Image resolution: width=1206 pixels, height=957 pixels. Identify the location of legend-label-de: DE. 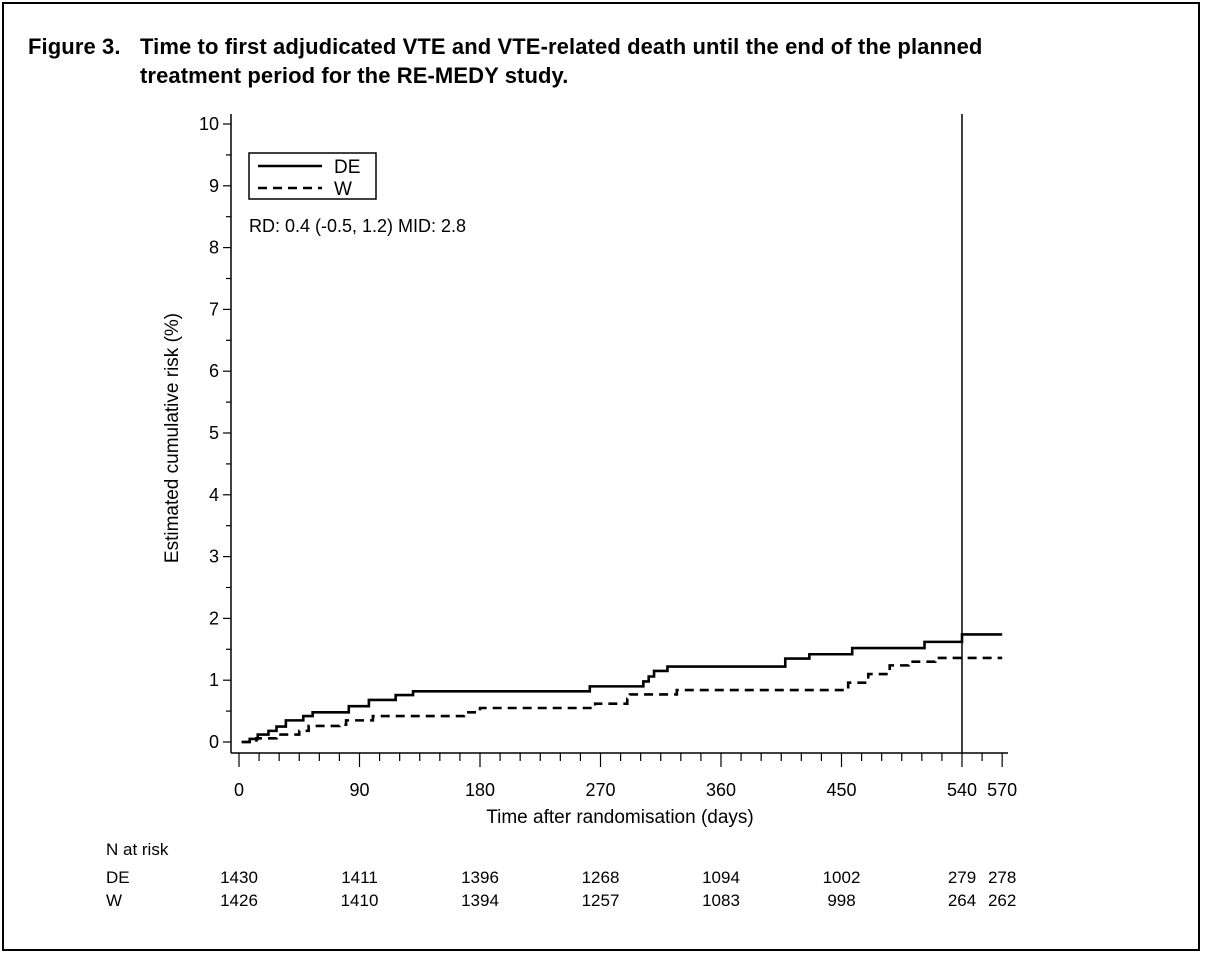
(347, 167).